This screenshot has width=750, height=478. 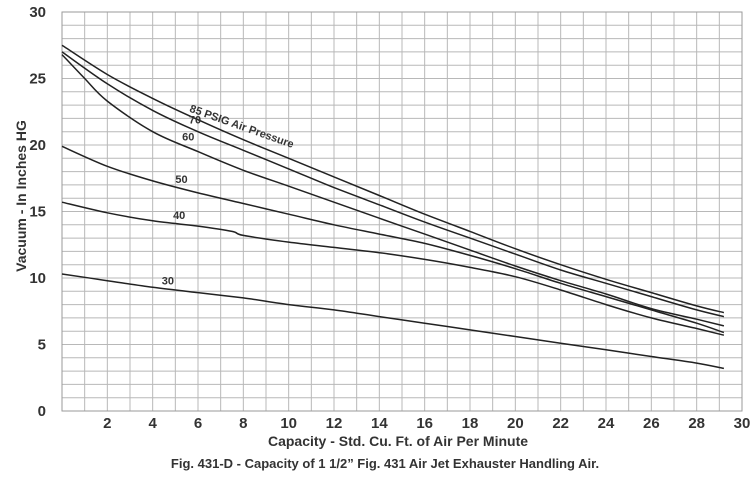 I want to click on y-tick-label: 10, so click(x=37, y=278).